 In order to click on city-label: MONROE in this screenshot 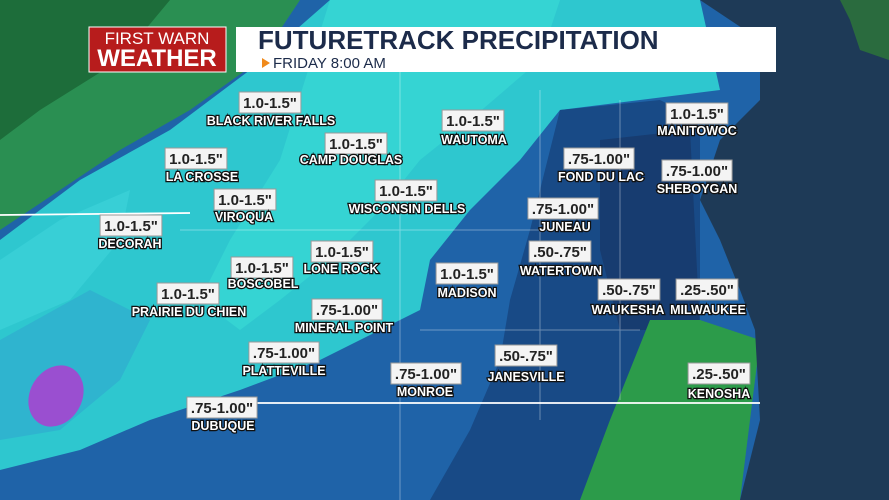, I will do `click(425, 392)`.